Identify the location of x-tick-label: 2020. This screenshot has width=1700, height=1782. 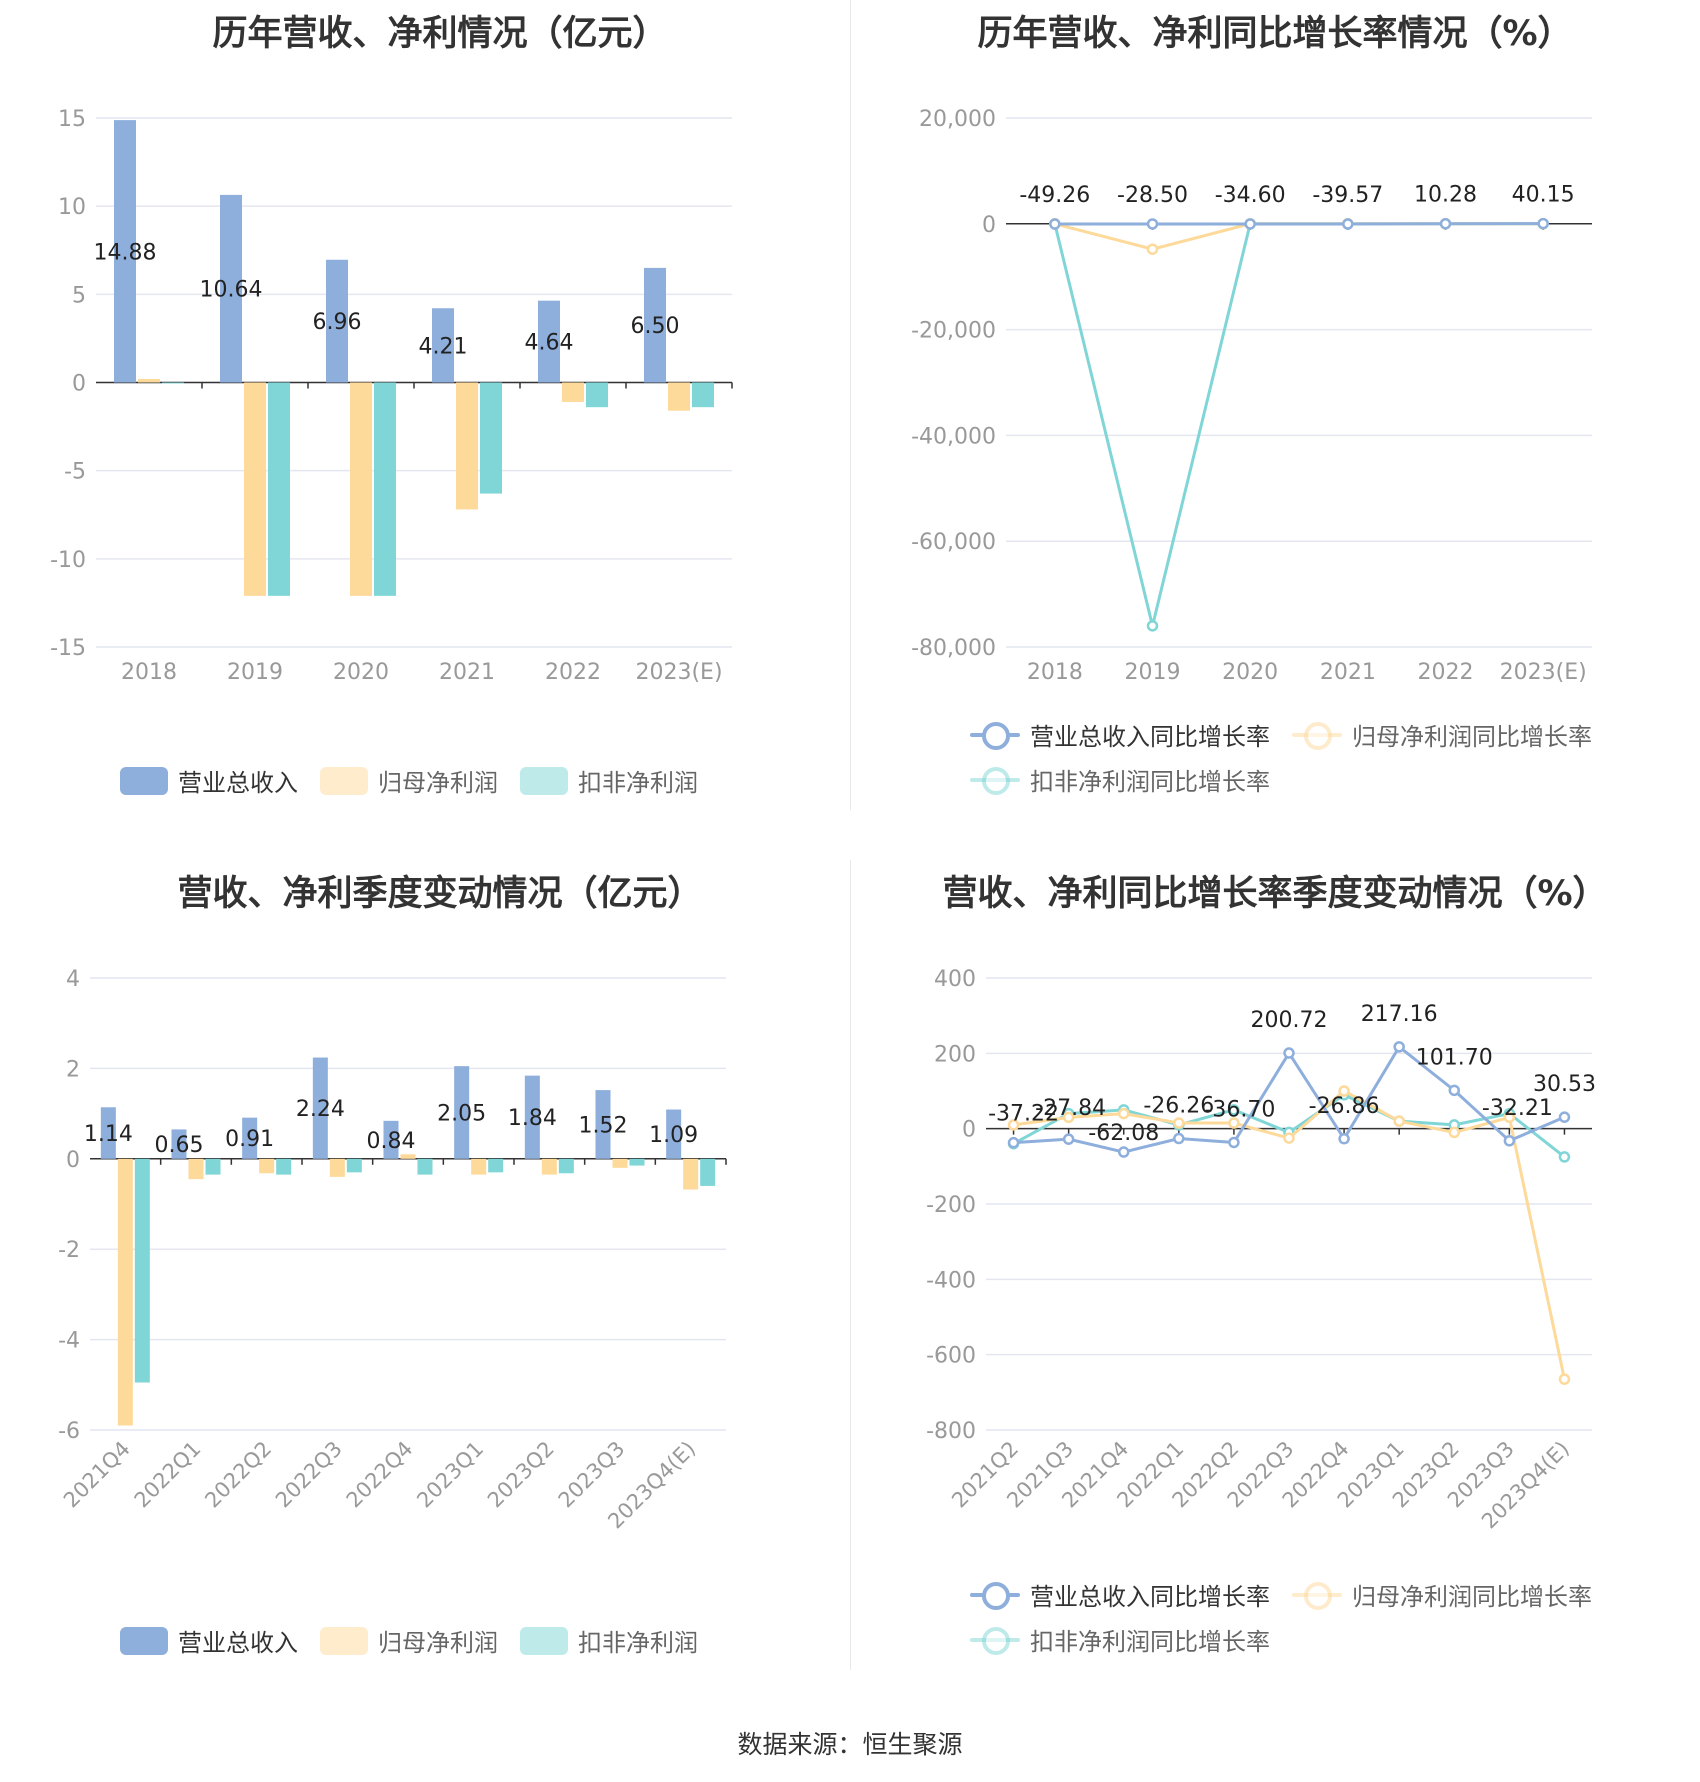
(1250, 672).